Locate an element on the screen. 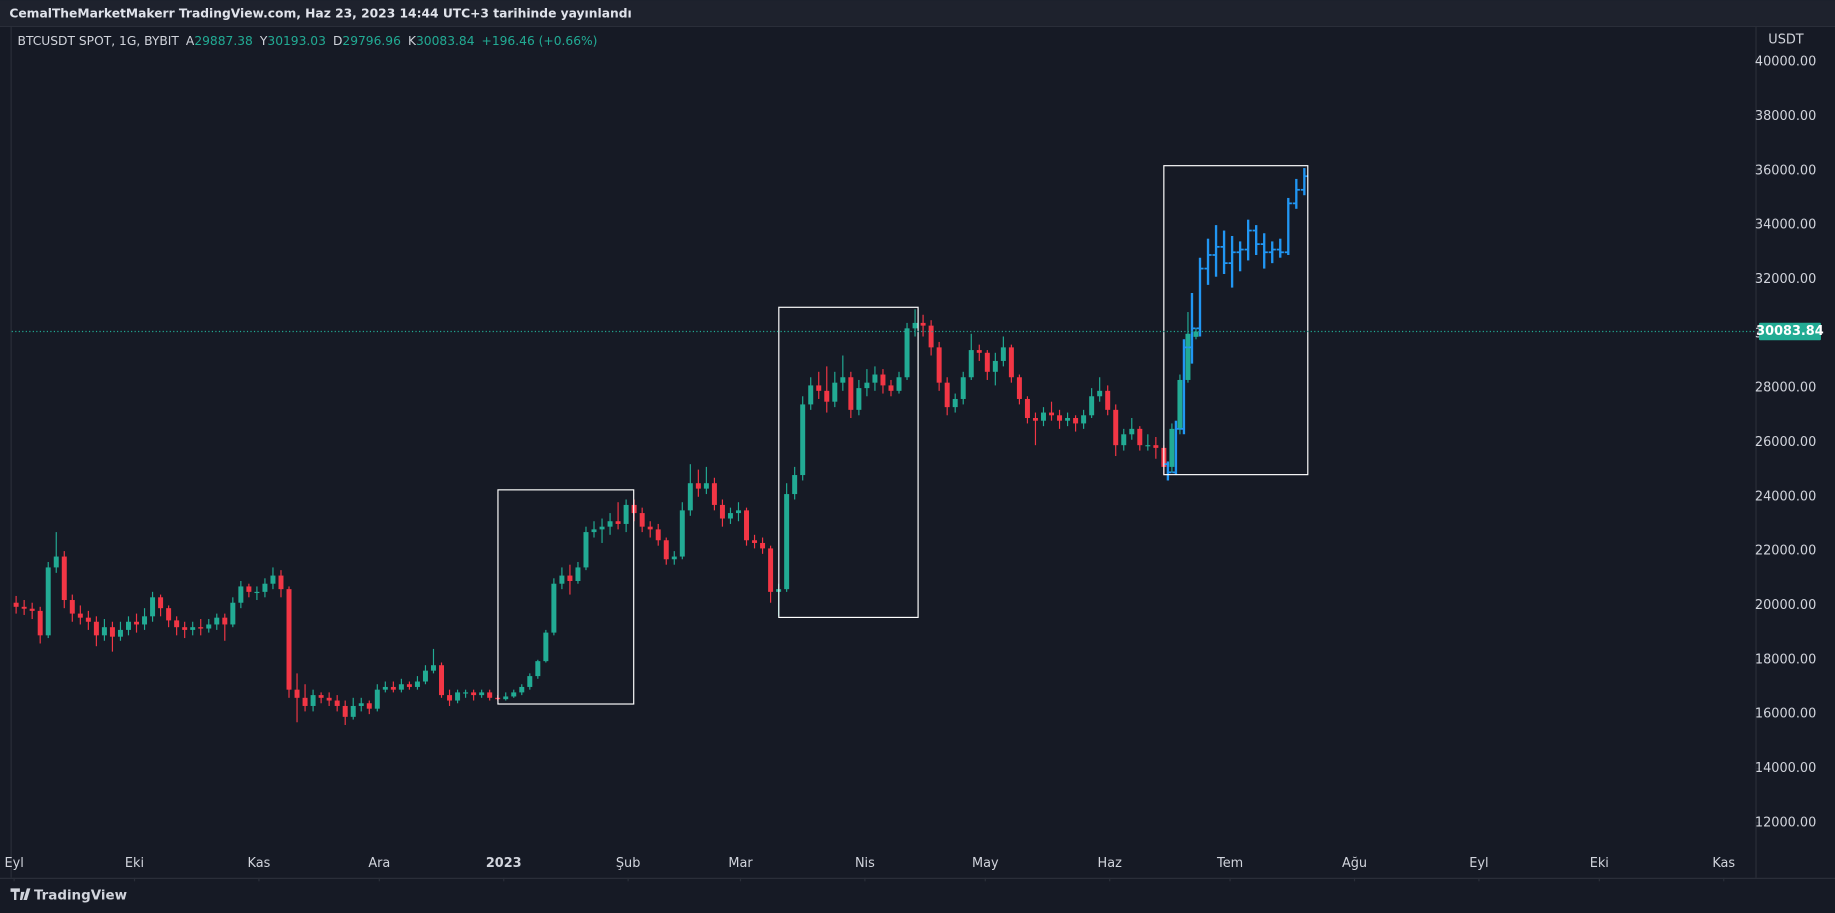 This screenshot has width=1835, height=913. ohlc-label: K is located at coordinates (412, 41).